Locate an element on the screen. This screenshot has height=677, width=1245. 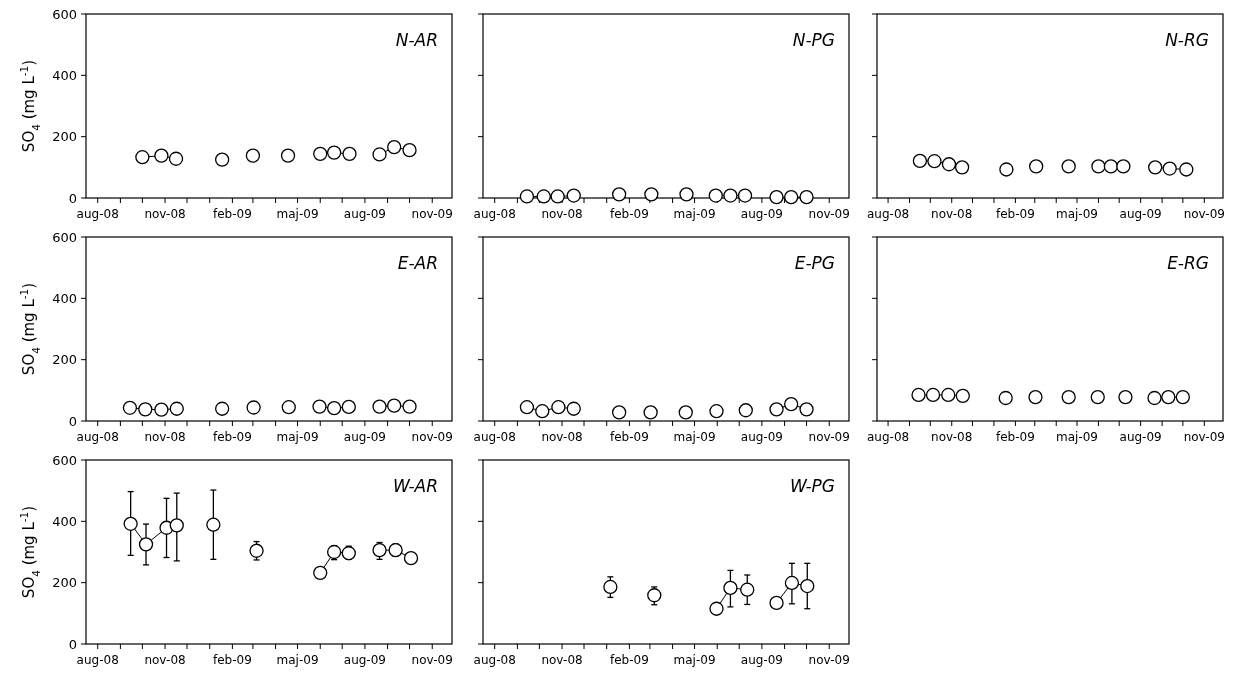
text: N-RG is located at coordinates (1187, 40).